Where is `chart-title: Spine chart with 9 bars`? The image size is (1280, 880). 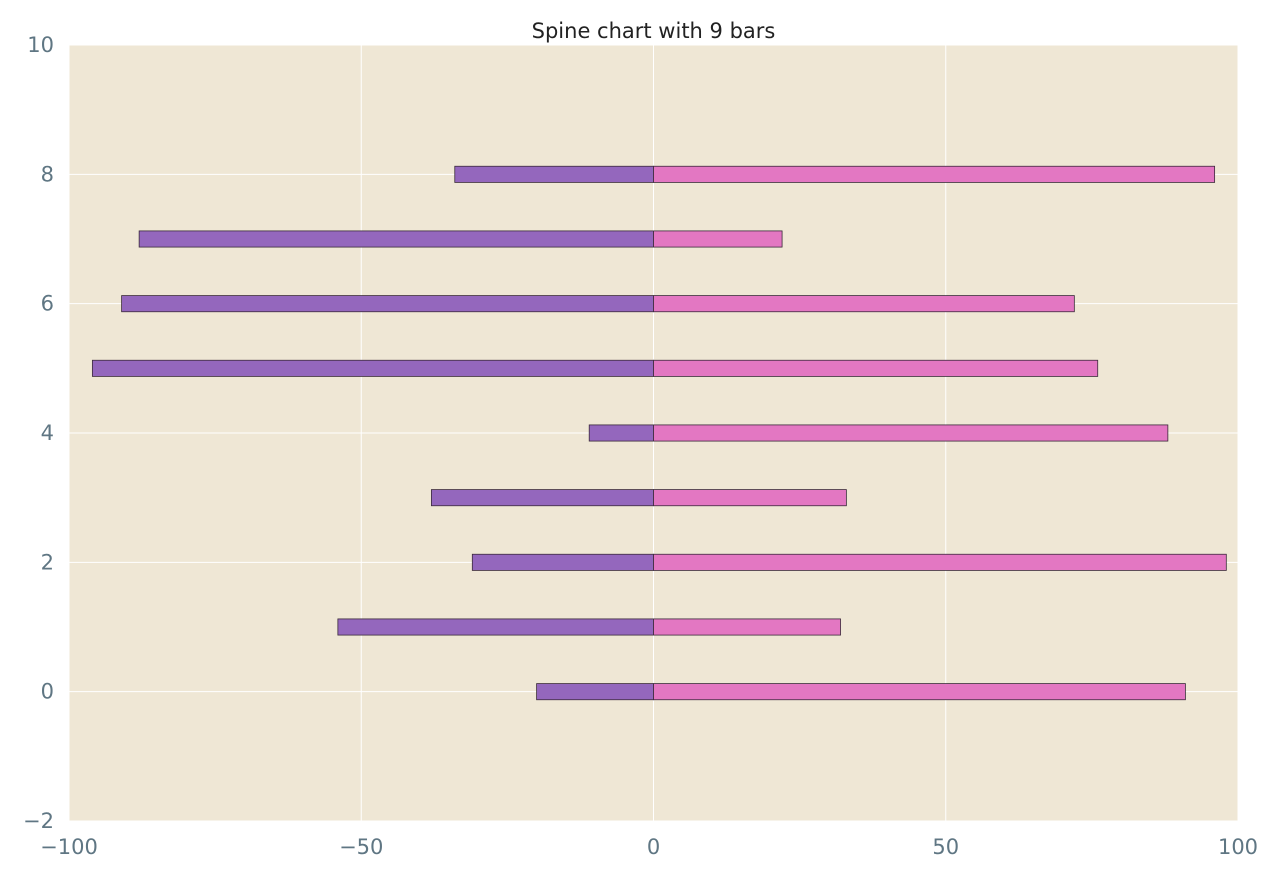 chart-title: Spine chart with 9 bars is located at coordinates (654, 31).